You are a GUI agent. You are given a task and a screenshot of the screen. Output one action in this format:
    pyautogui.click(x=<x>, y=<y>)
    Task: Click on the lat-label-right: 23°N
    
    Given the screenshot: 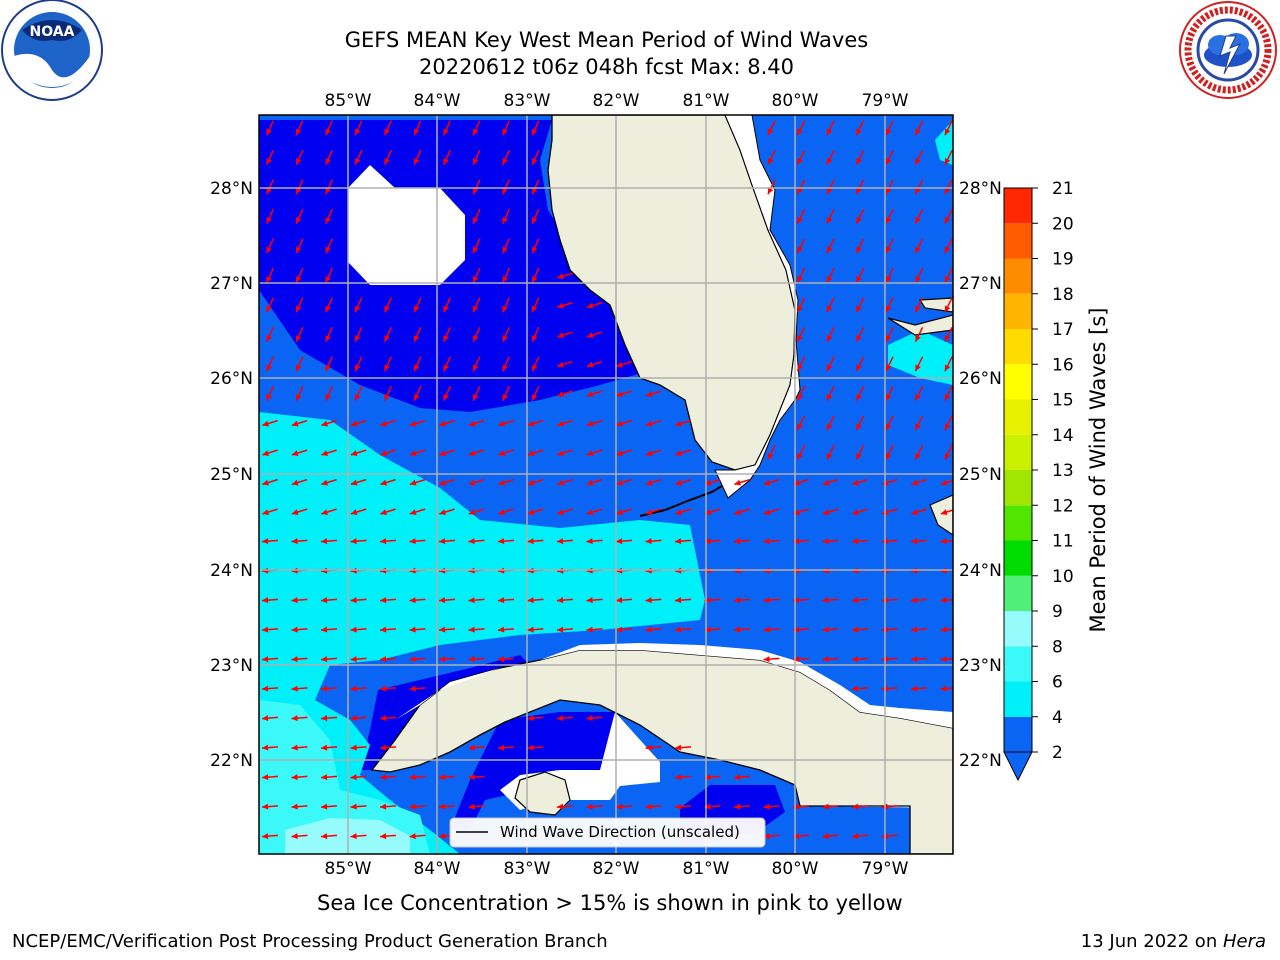 What is the action you would take?
    pyautogui.click(x=980, y=666)
    